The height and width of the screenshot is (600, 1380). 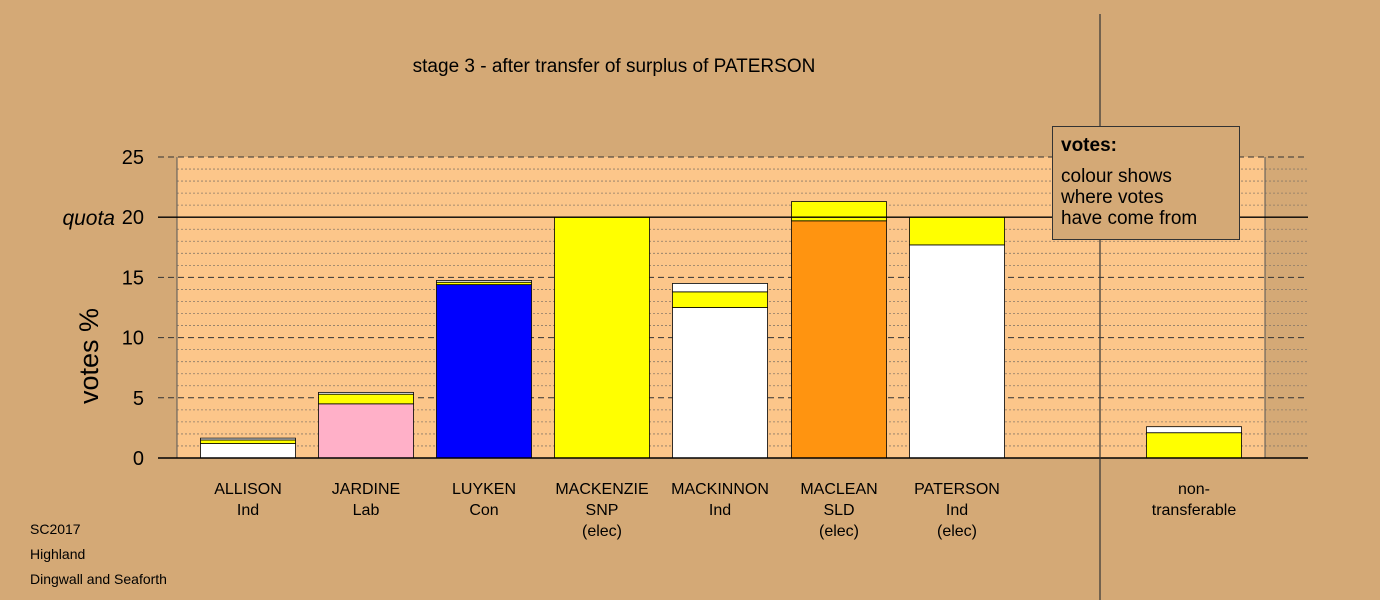 I want to click on y-tick-label: 25, so click(x=133, y=158).